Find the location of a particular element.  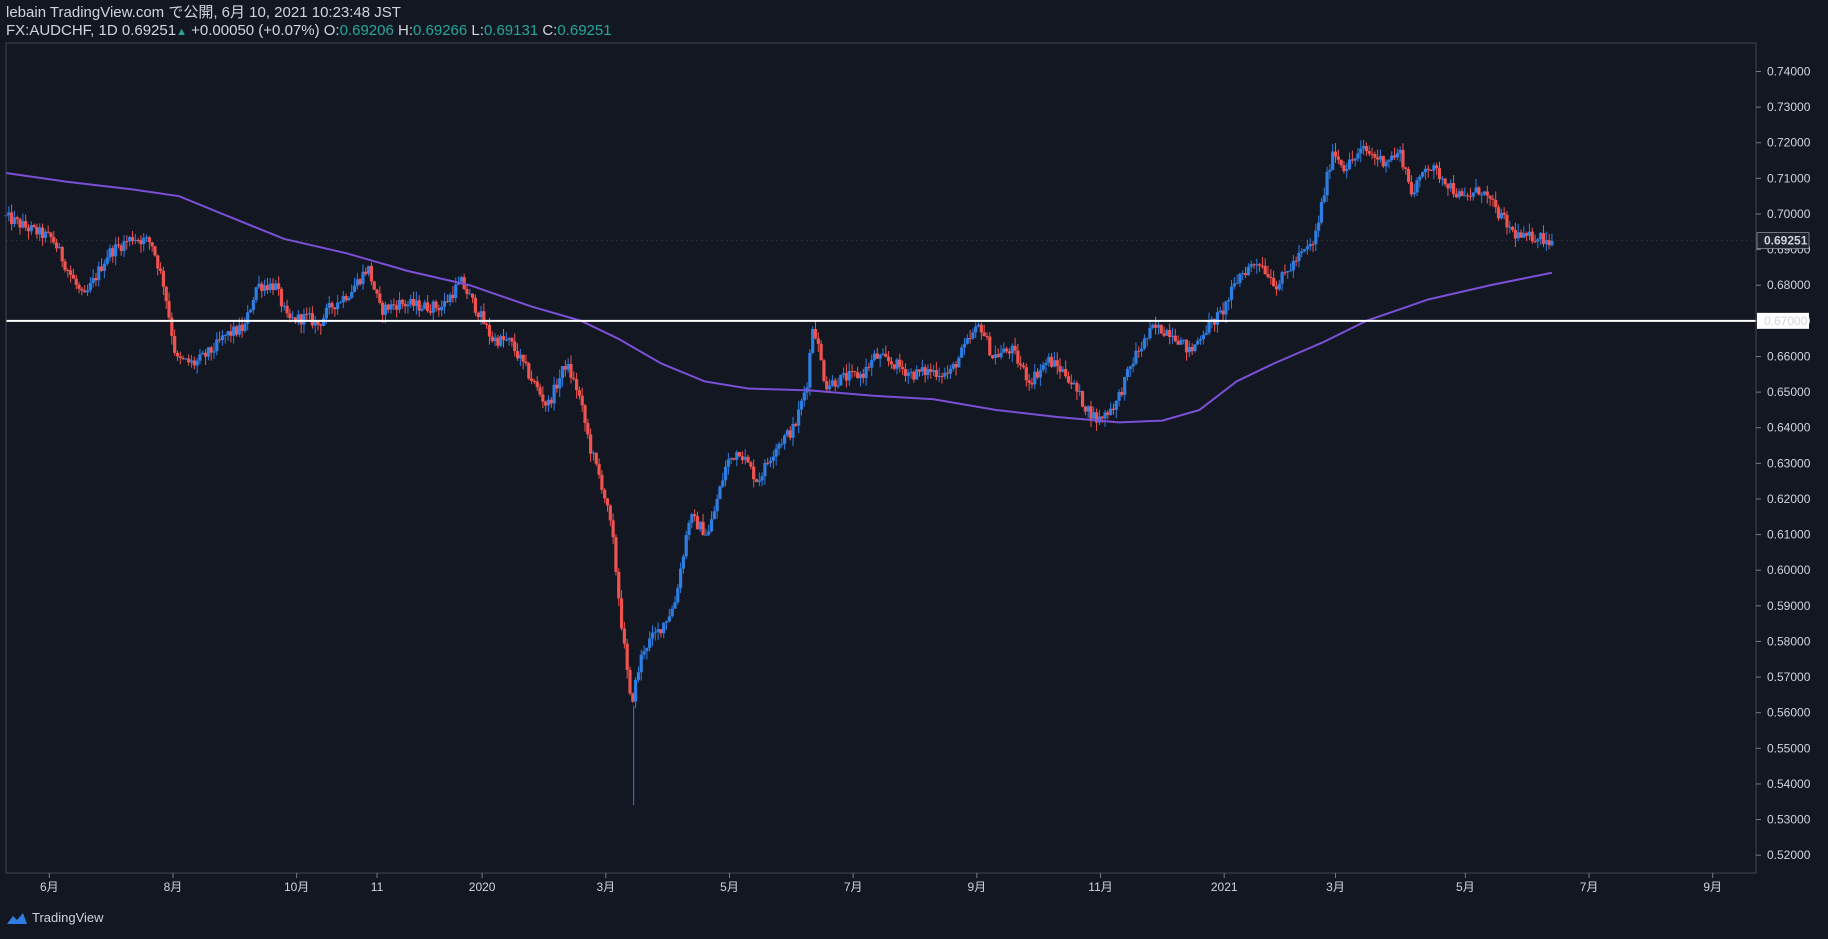

symbol-label: FX:AUDCHF, 1D is located at coordinates (62, 30).